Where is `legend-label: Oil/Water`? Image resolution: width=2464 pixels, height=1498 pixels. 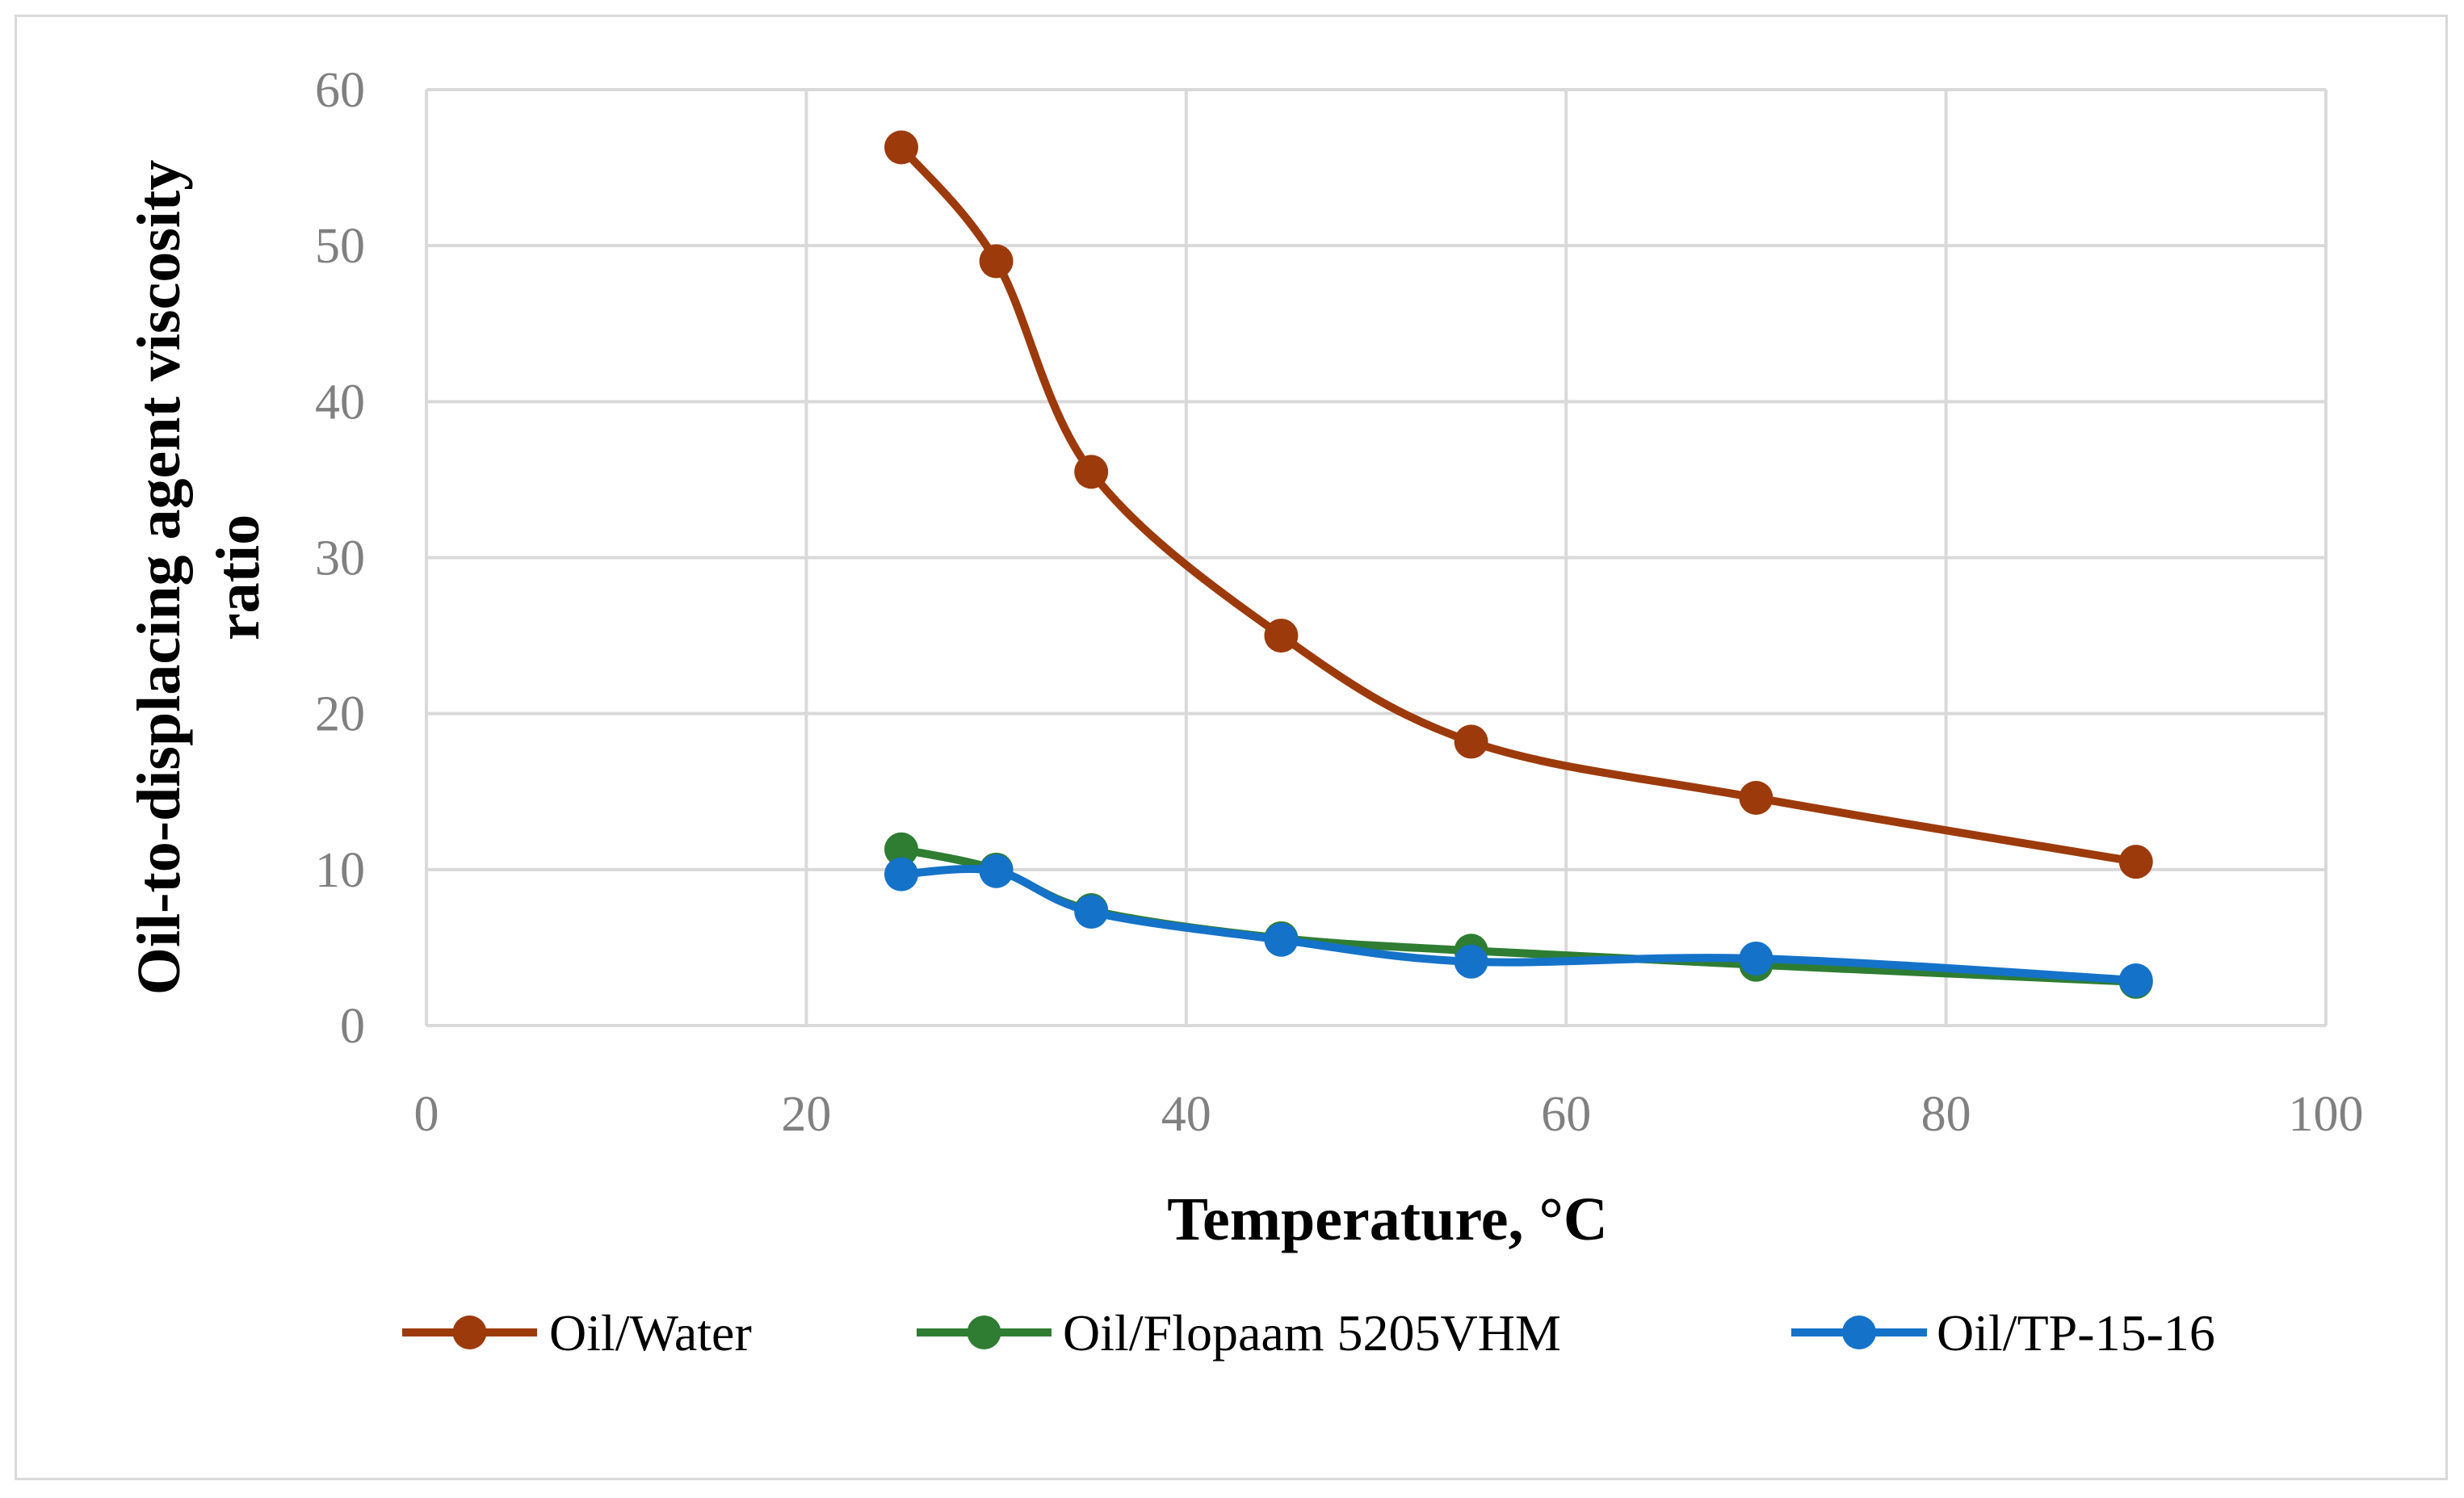
legend-label: Oil/Water is located at coordinates (650, 1333).